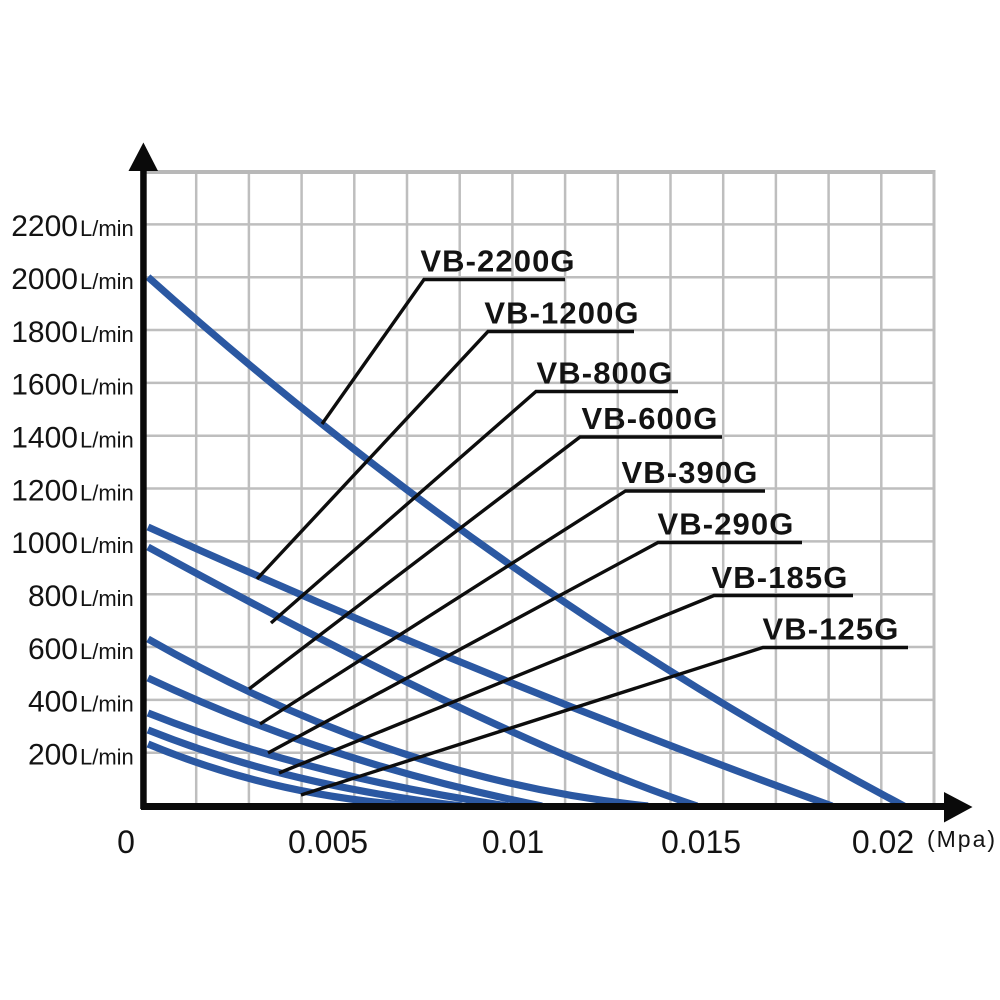 This screenshot has height=1000, width=1000. Describe the element at coordinates (53, 755) in the screenshot. I see `svg-text: 200` at that location.